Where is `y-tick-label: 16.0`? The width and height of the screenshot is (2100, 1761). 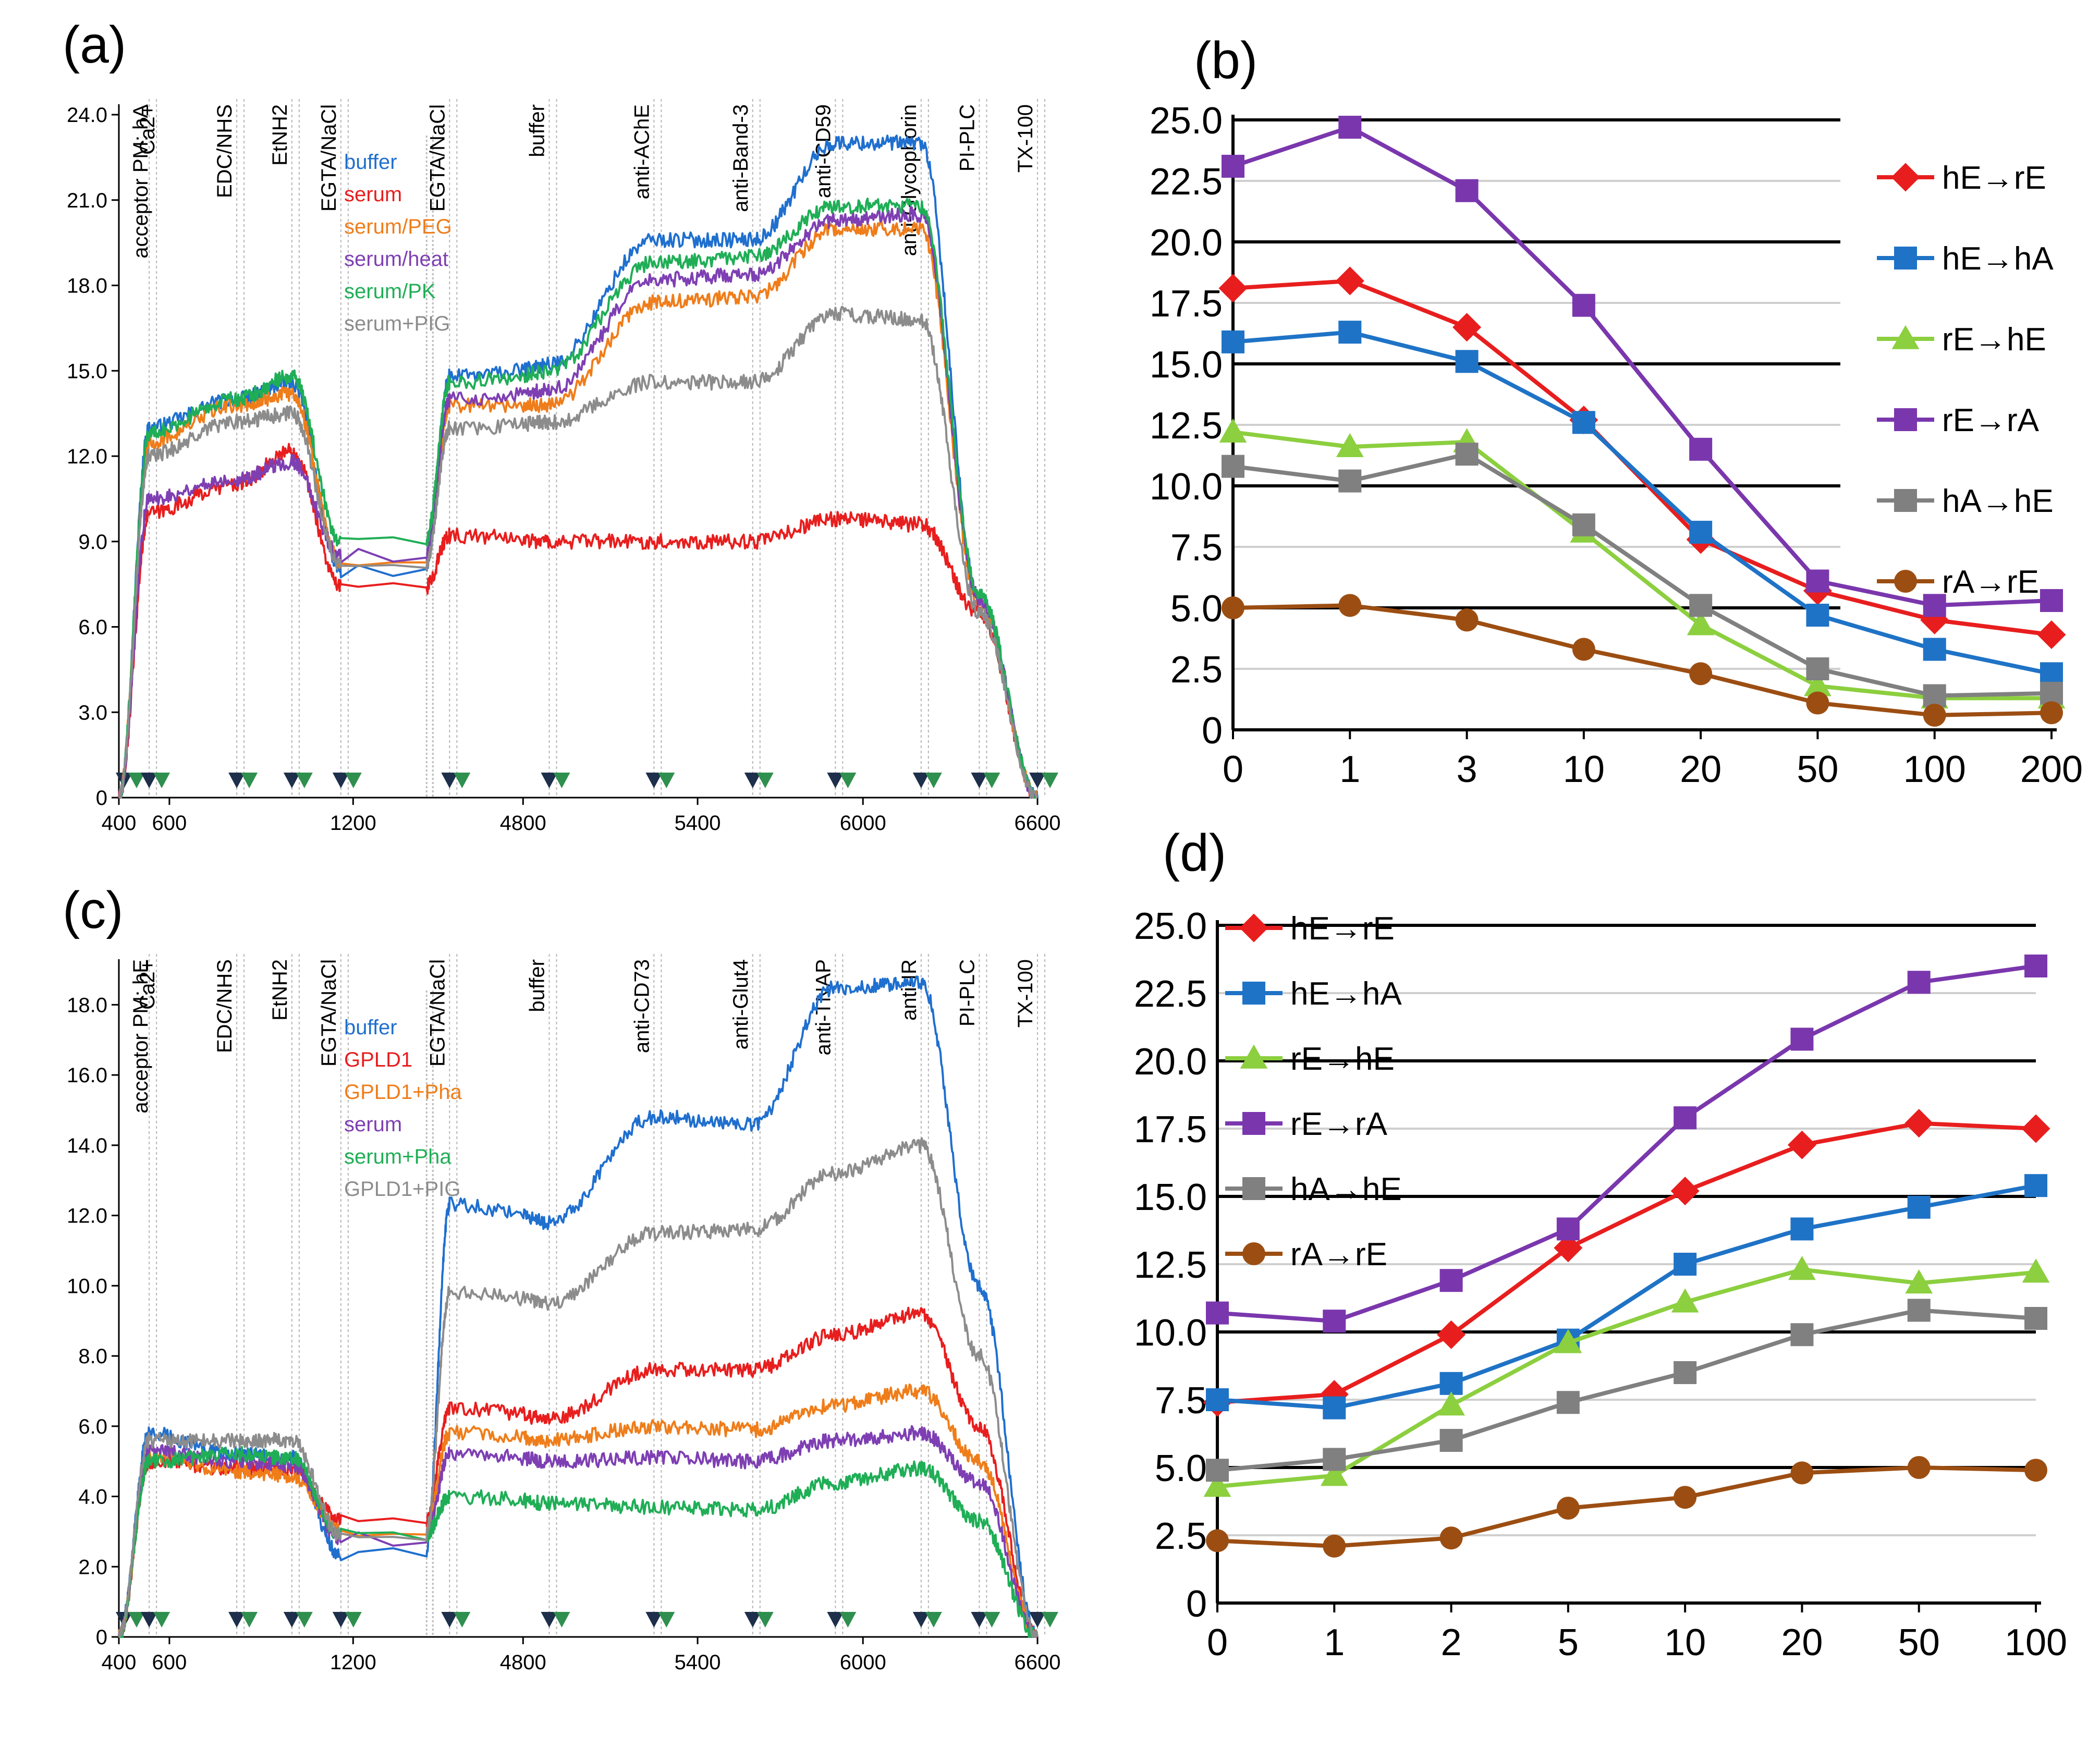
y-tick-label: 16.0 is located at coordinates (87, 1075).